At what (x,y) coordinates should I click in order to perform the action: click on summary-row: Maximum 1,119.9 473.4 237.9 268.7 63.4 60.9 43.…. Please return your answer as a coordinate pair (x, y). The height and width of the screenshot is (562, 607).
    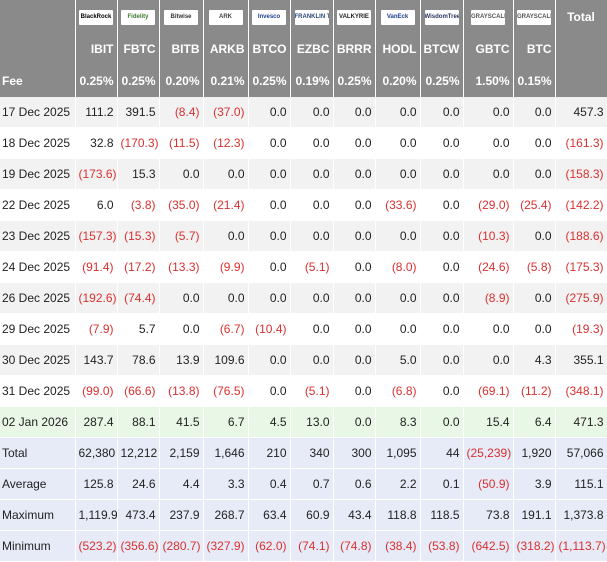
    Looking at the image, I should click on (303, 515).